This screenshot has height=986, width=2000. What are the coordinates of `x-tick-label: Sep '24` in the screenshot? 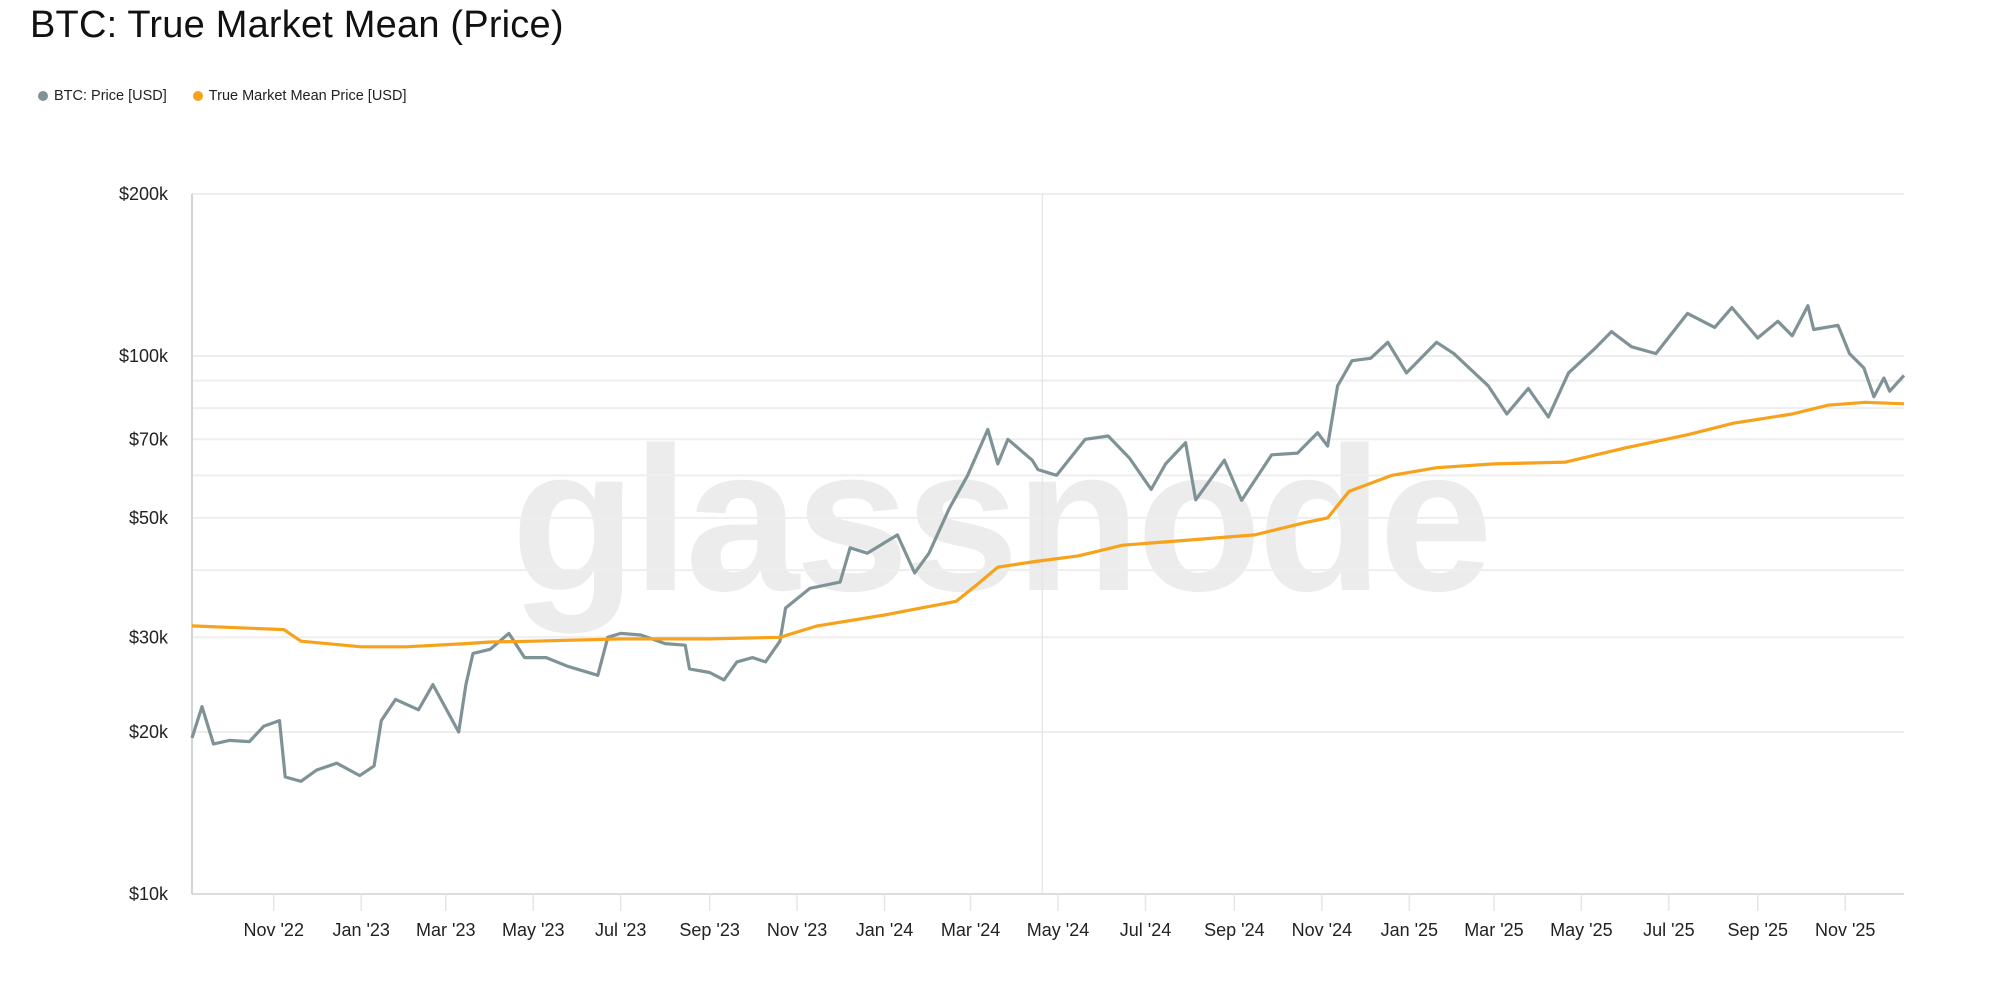 It's located at (1234, 930).